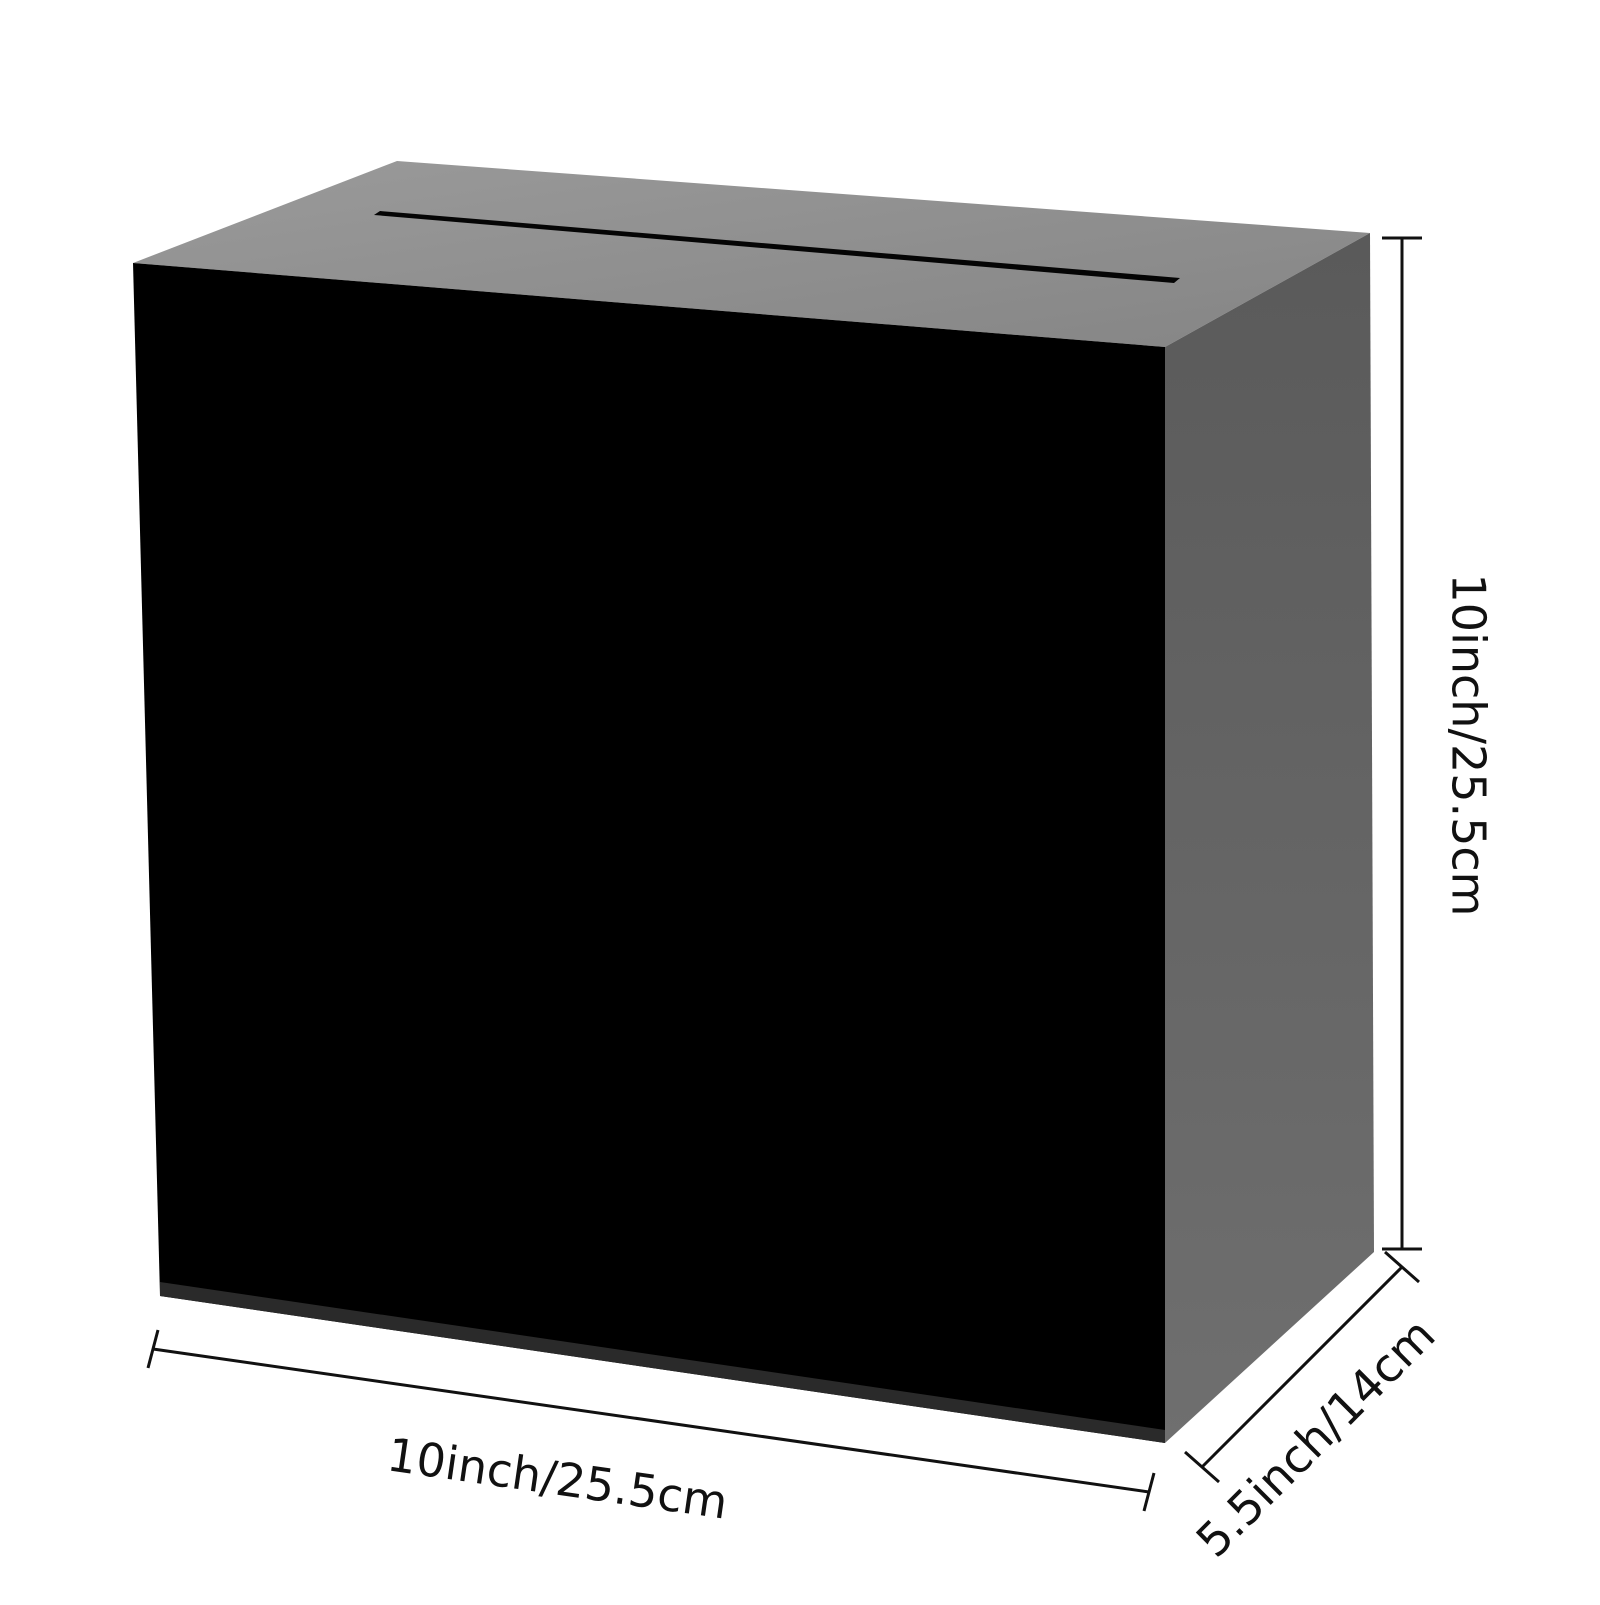 The width and height of the screenshot is (1600, 1605). I want to click on box-bottom-edge, so click(662, 1362).